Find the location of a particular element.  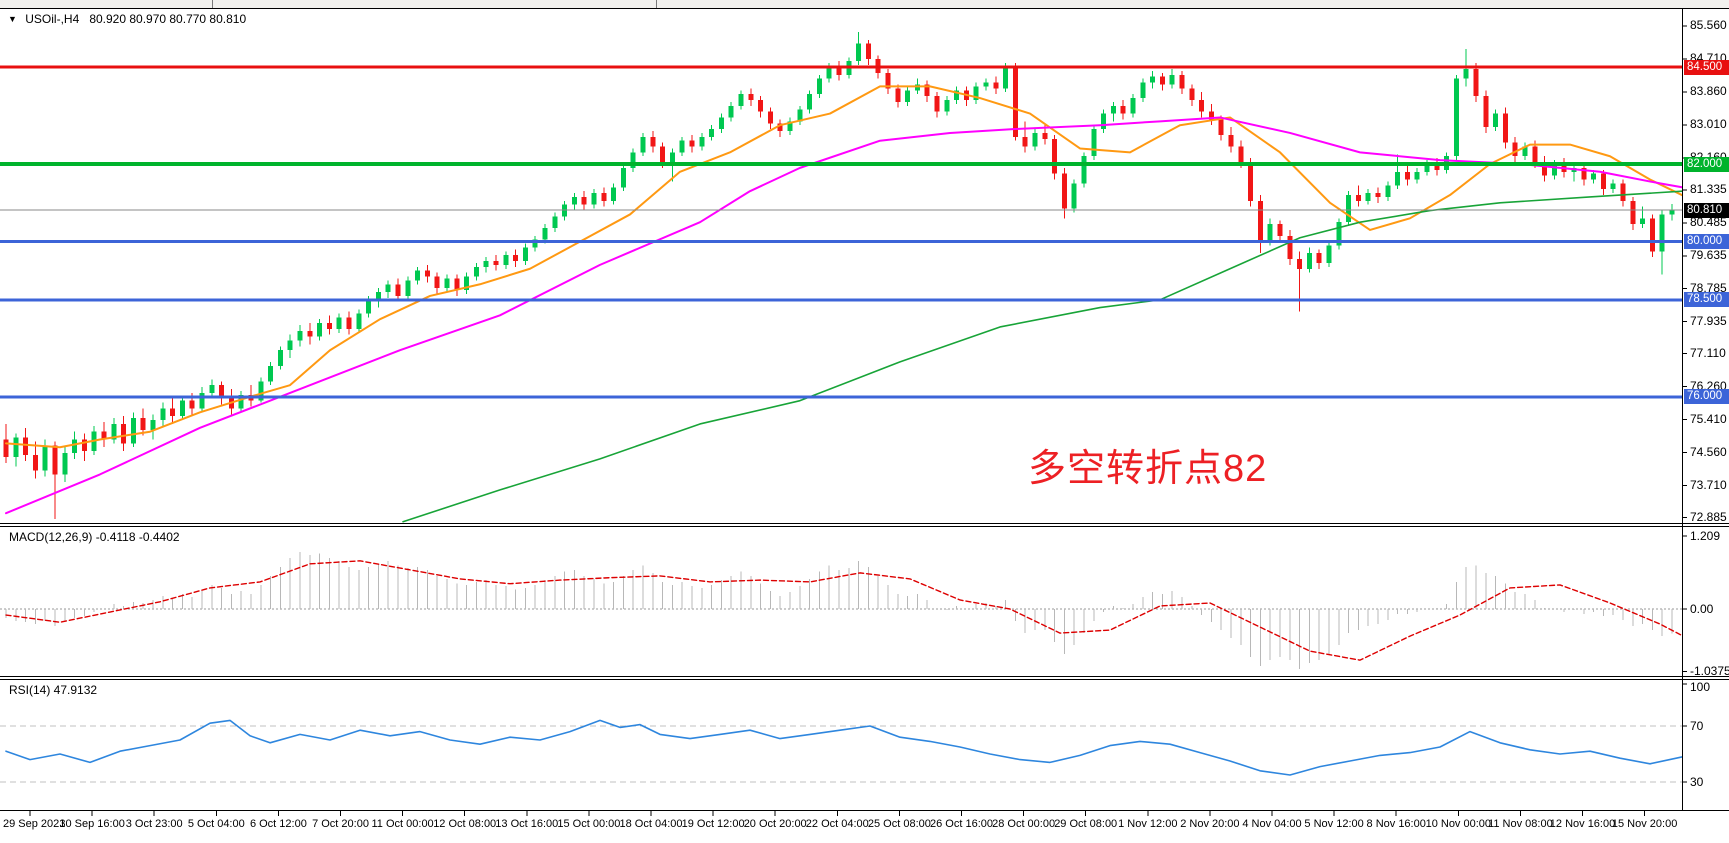

time-axis-label: 28 Oct 00:00 is located at coordinates (1024, 824).